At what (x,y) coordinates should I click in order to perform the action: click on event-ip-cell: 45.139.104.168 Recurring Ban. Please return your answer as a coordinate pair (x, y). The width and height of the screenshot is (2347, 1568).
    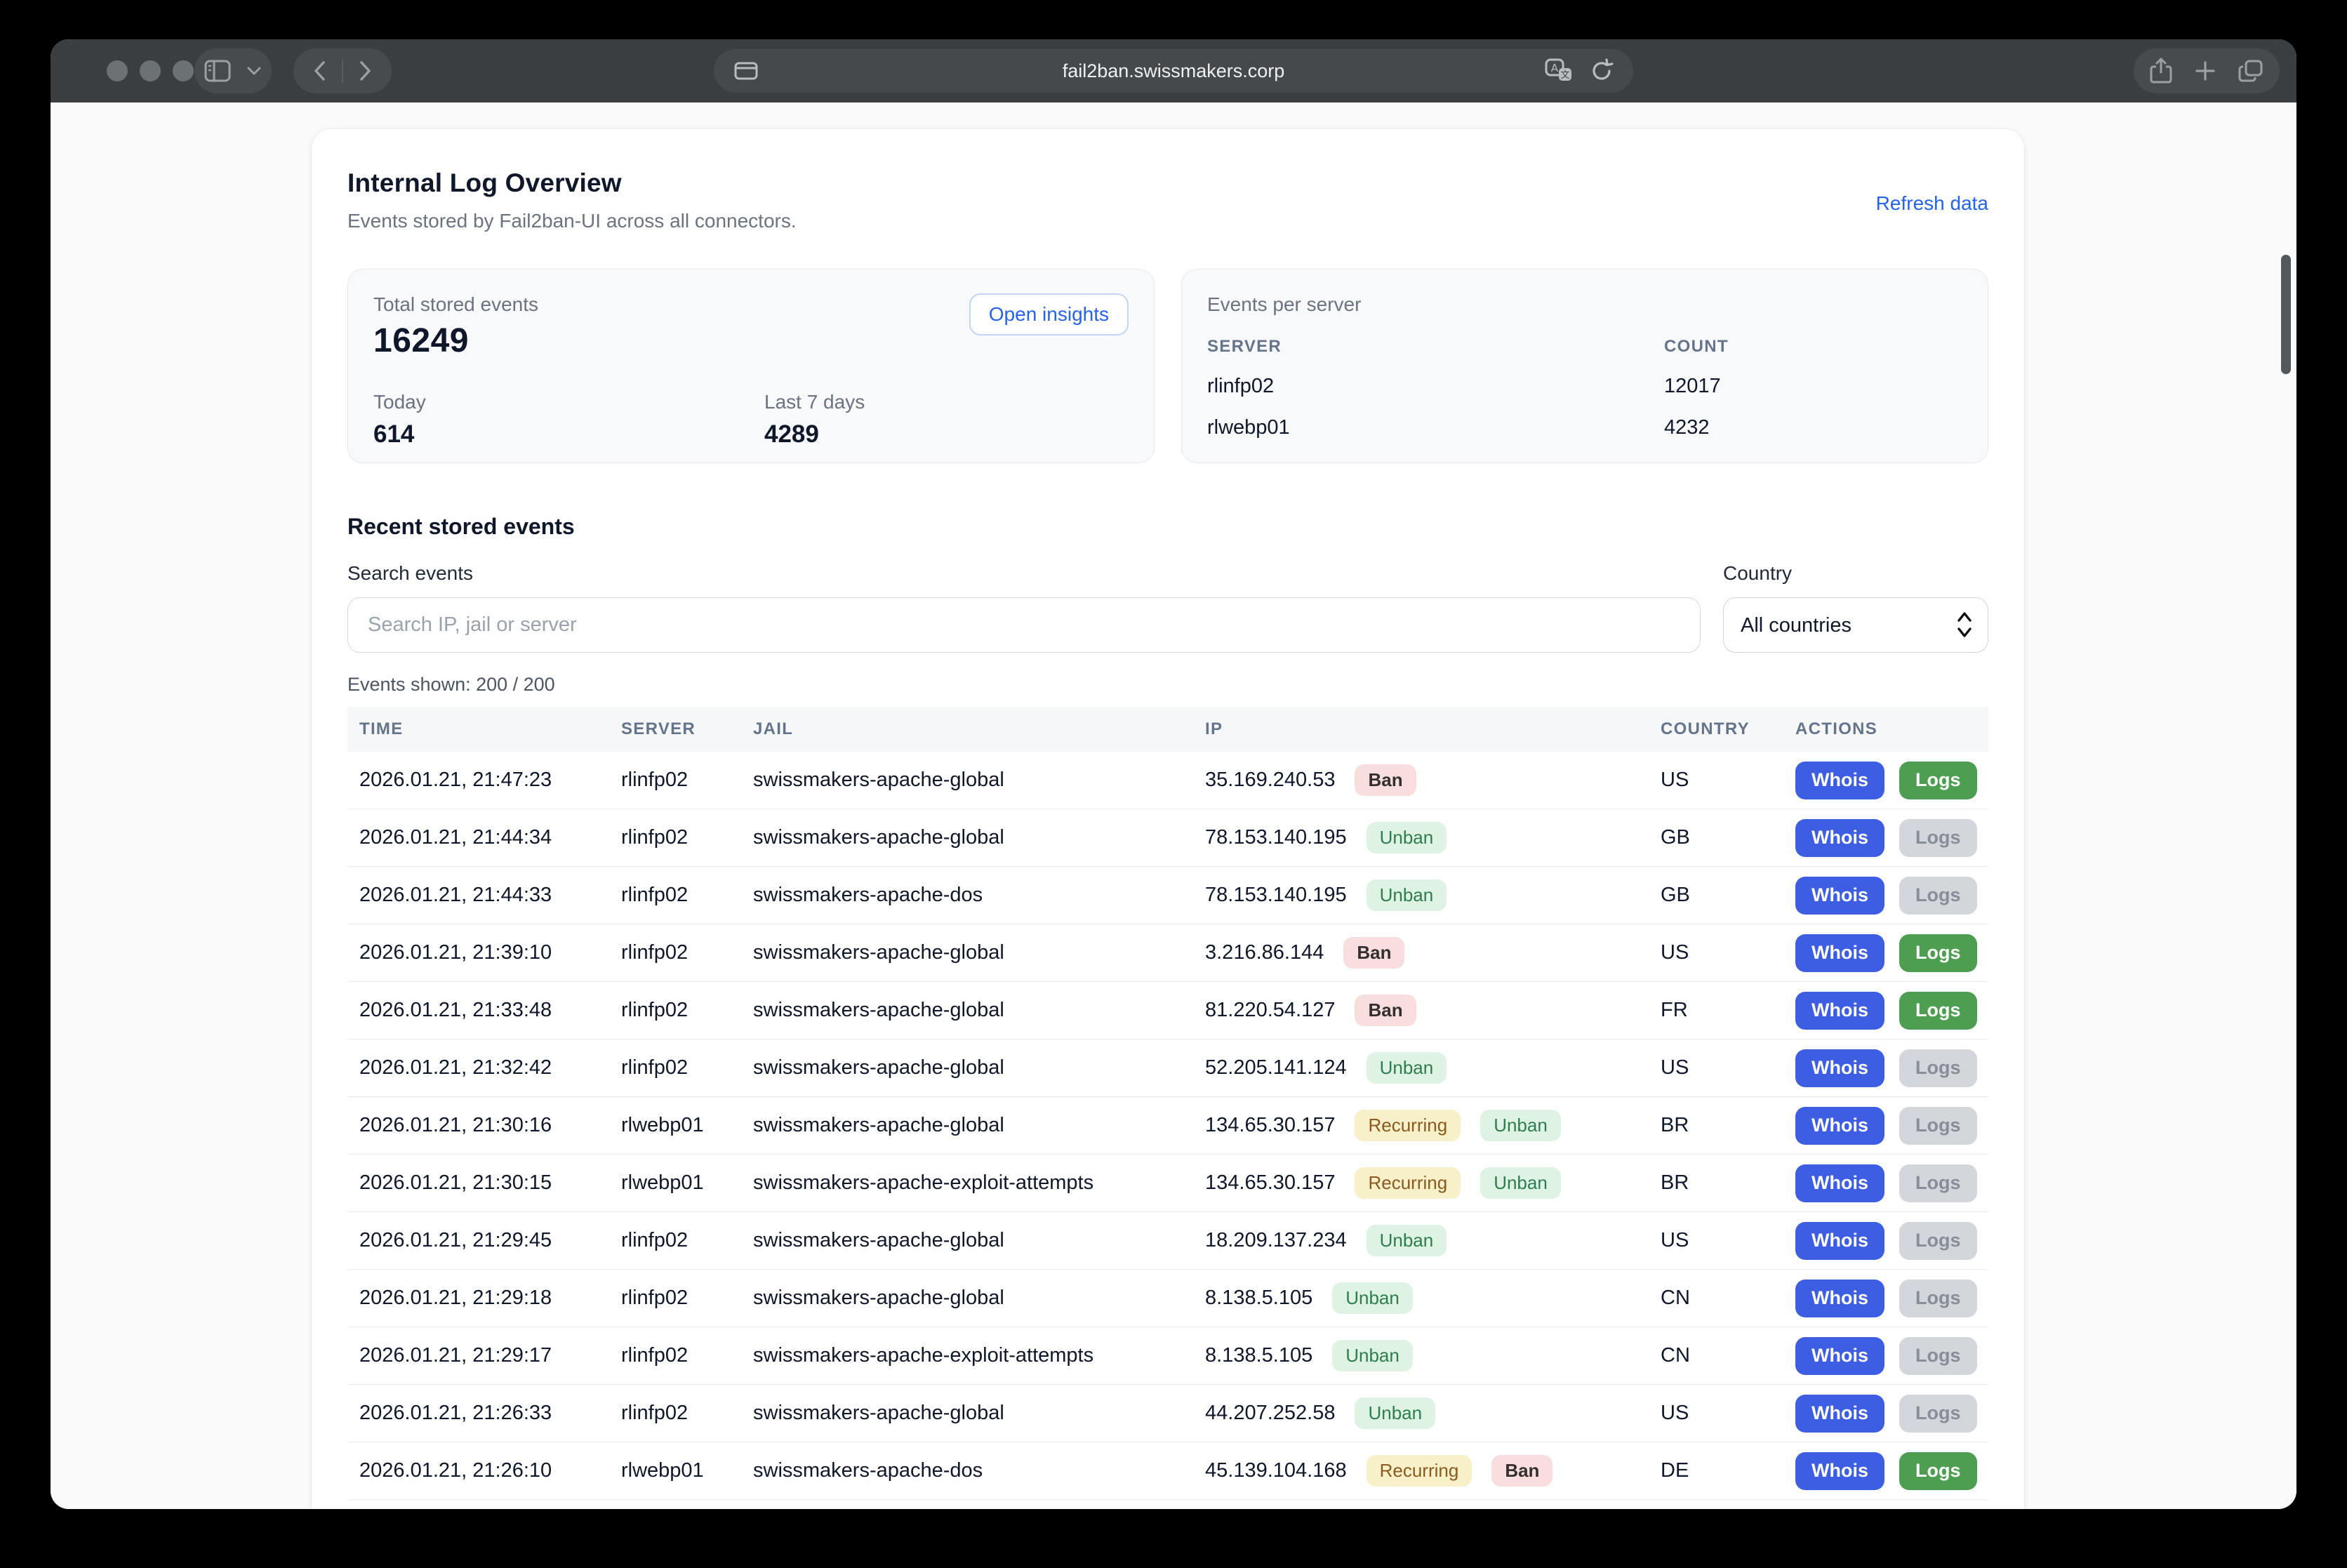
    Looking at the image, I should click on (1433, 1471).